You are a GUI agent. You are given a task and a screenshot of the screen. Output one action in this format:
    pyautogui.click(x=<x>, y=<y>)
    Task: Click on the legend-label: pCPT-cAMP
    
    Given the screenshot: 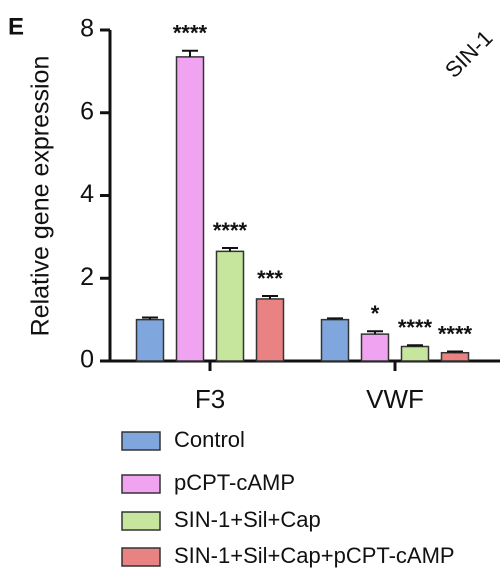 What is the action you would take?
    pyautogui.click(x=234, y=482)
    